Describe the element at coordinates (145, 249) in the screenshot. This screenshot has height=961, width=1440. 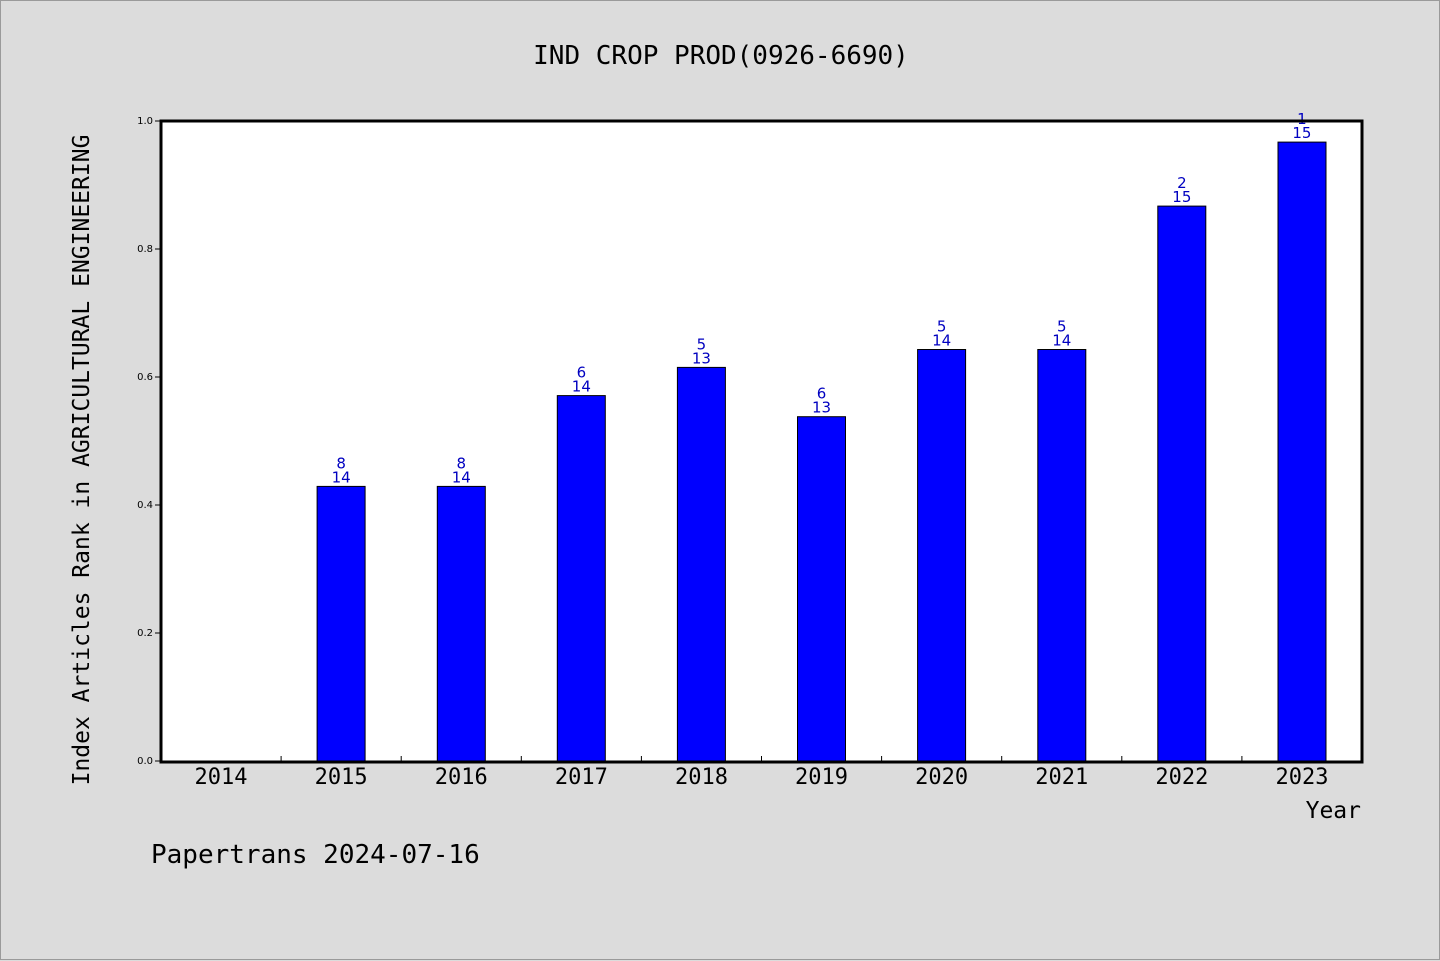
I see `y-tick-label-0.8: 0.8` at that location.